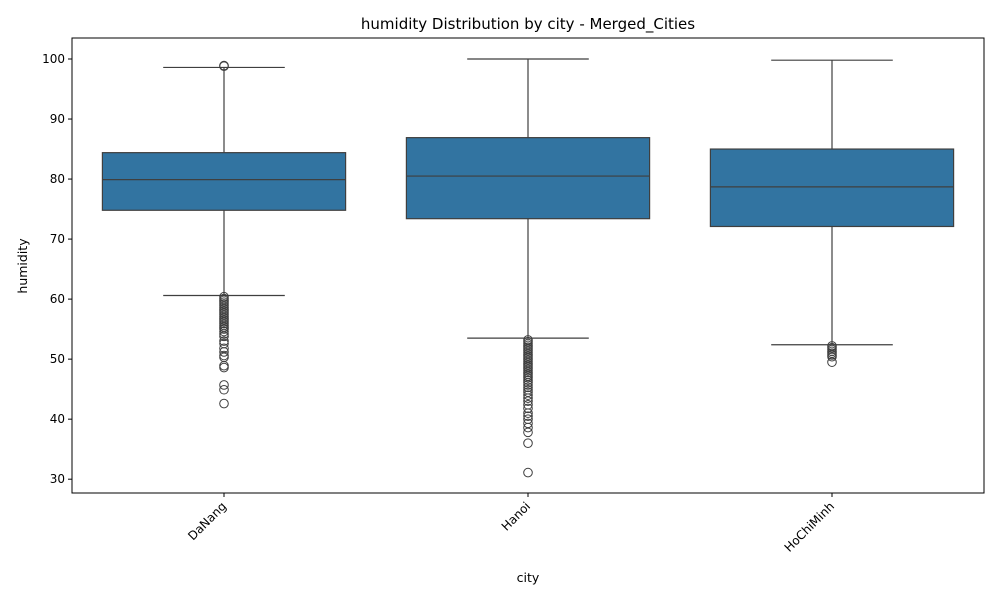 This screenshot has height=600, width=1000. I want to click on box-group-hochiminh, so click(832, 213).